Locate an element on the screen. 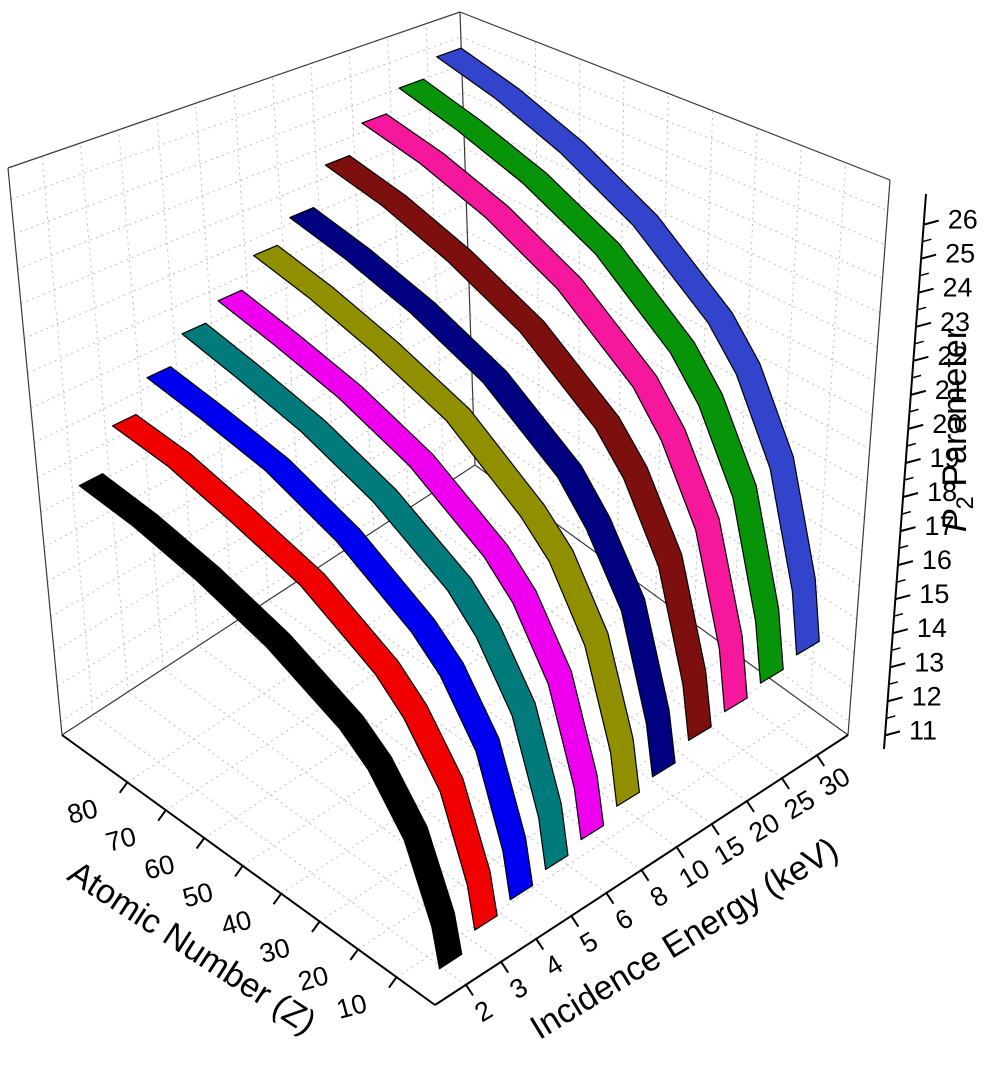 This screenshot has height=1070, width=1008. tick-label-atomic-number: 20 is located at coordinates (313, 978).